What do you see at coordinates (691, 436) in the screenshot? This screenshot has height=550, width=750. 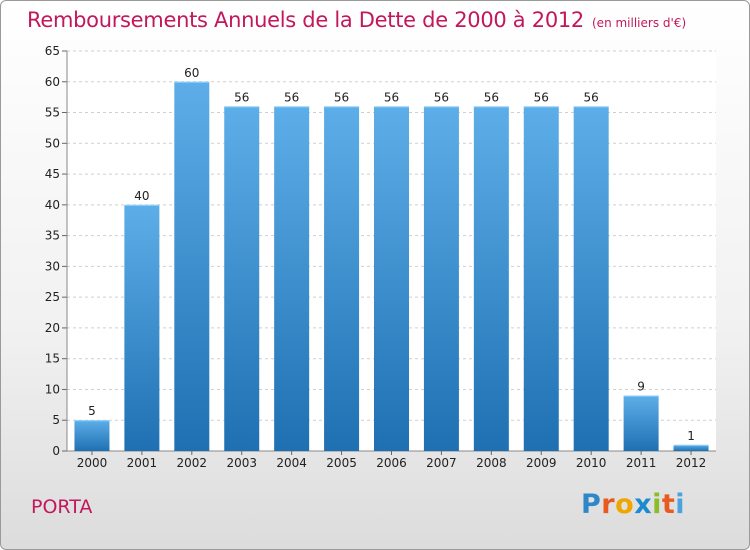 I see `data-label: 1` at bounding box center [691, 436].